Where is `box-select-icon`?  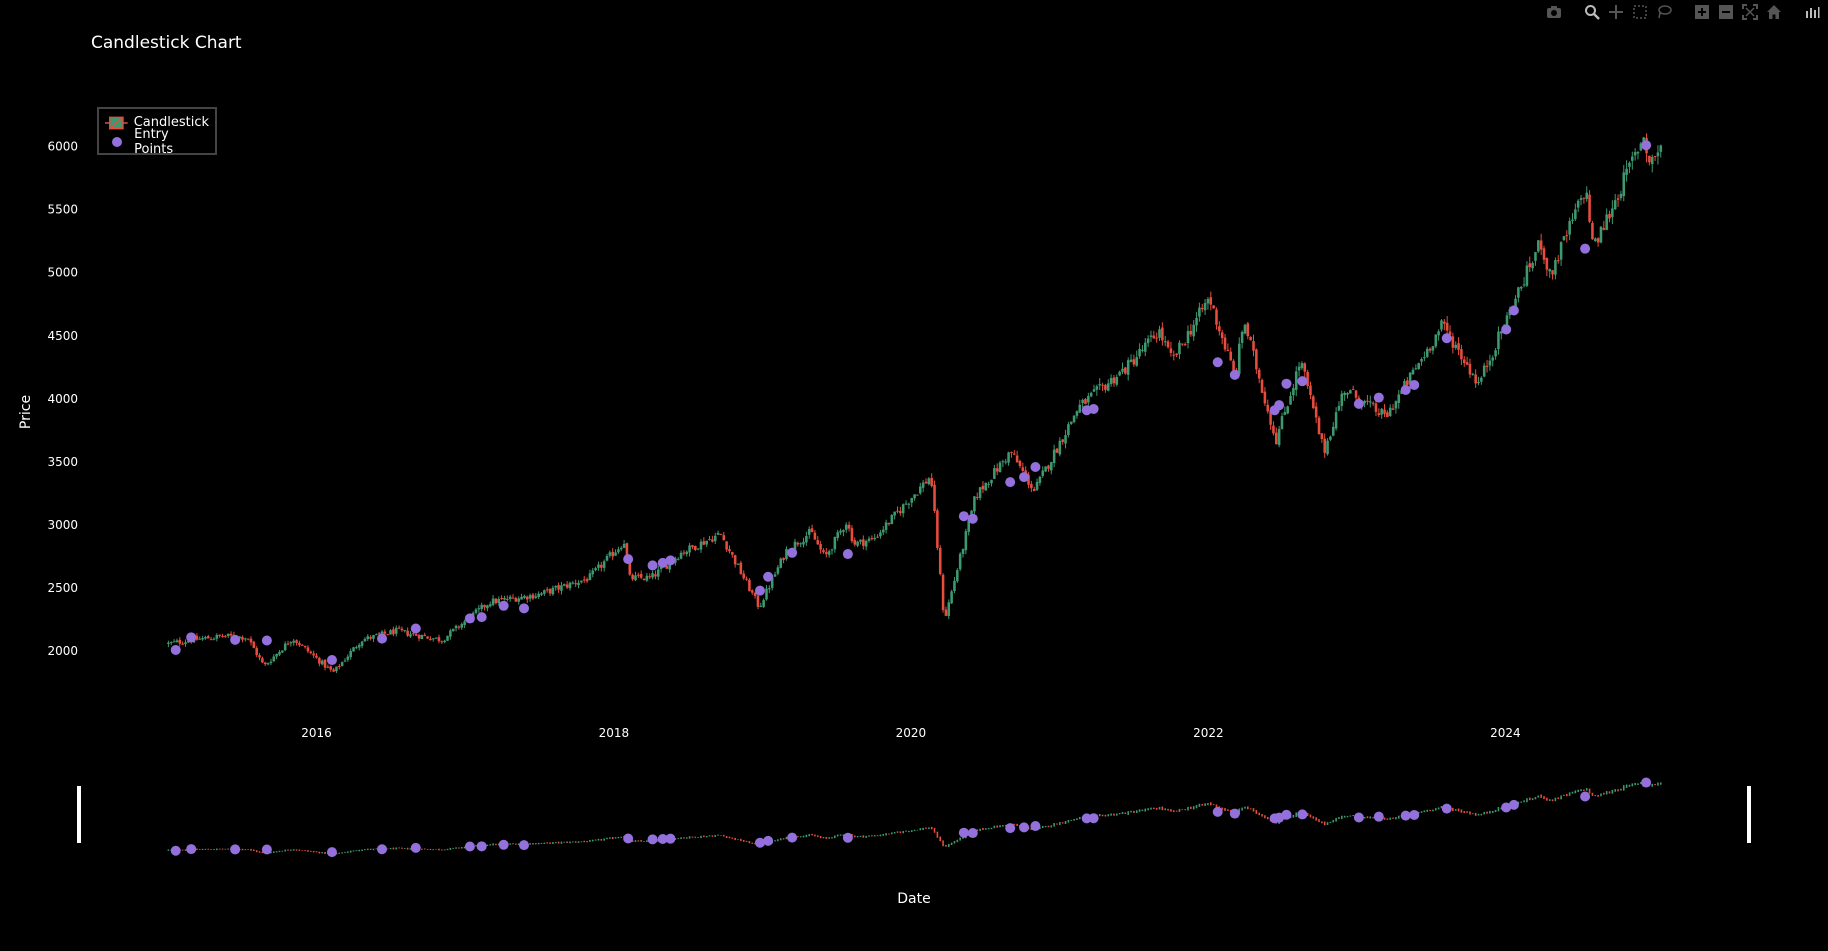 box-select-icon is located at coordinates (1640, 12).